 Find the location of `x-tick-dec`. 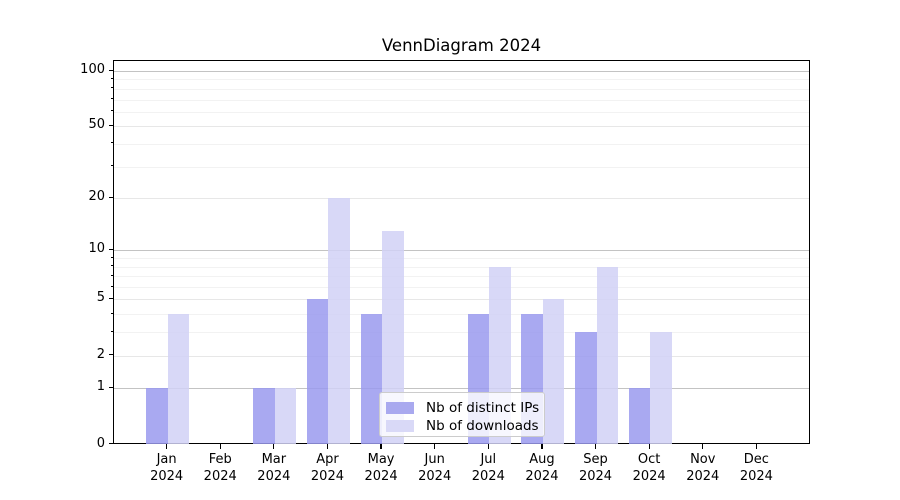

x-tick-dec is located at coordinates (756, 446).